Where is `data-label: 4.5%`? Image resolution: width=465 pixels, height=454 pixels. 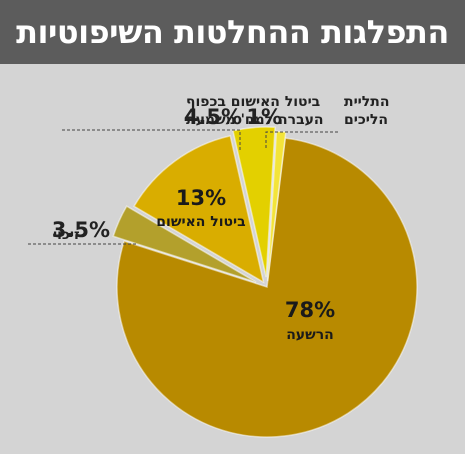 data-label: 4.5% is located at coordinates (213, 117).